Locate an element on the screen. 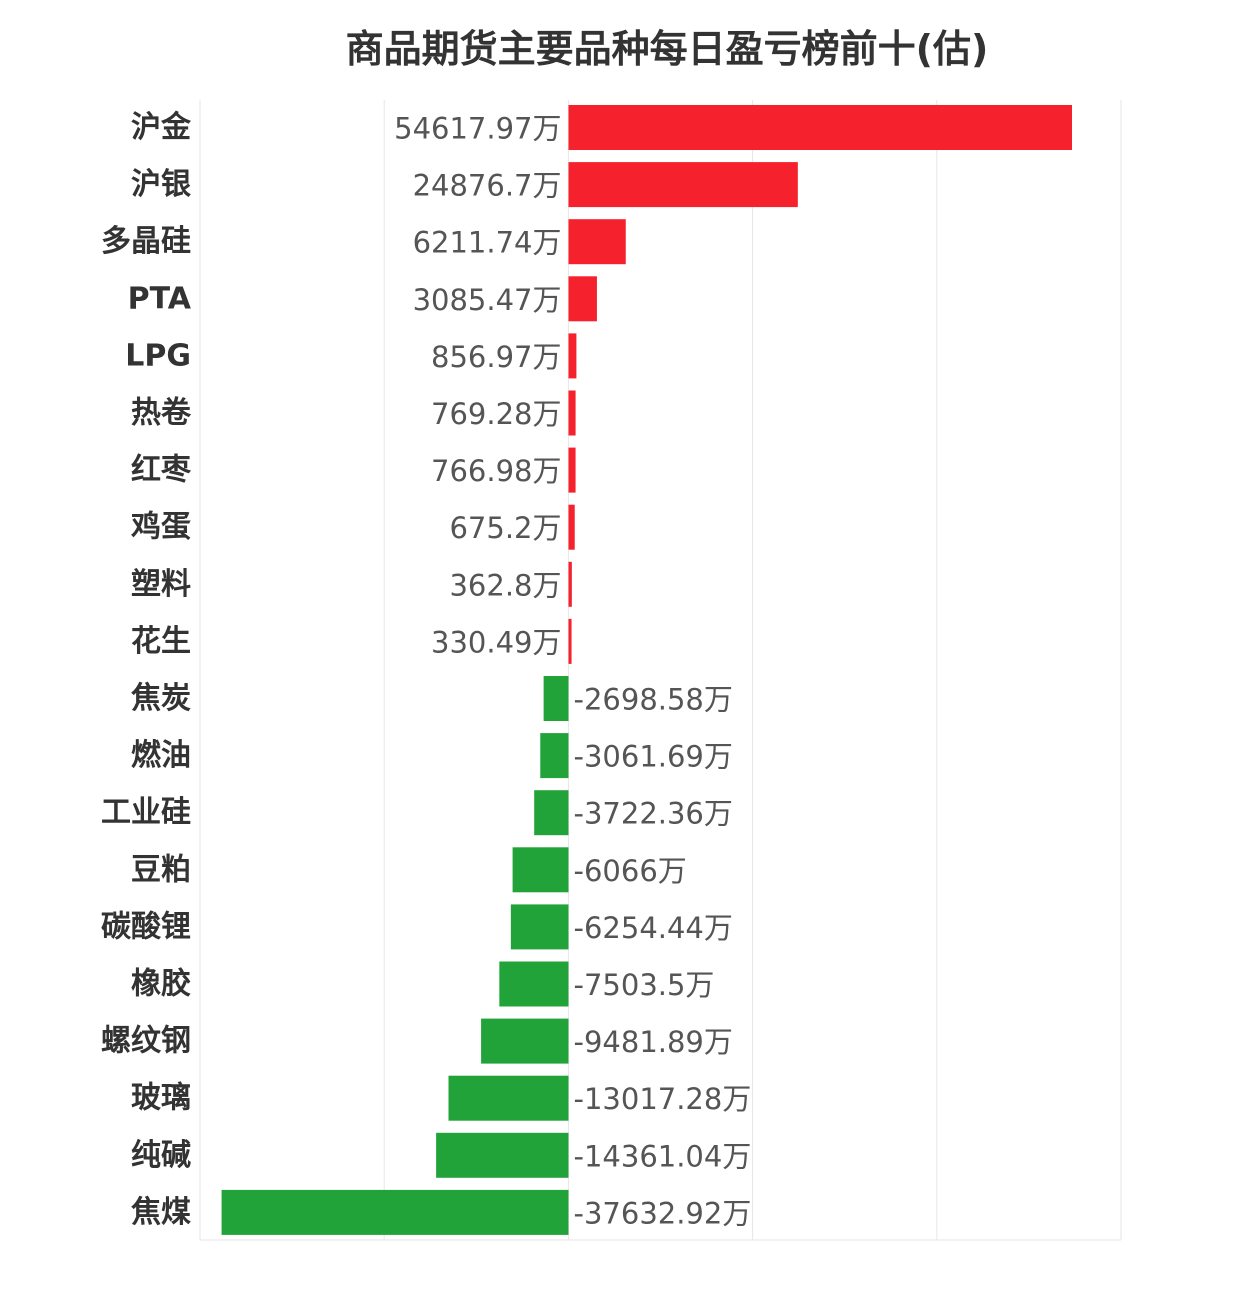 The image size is (1246, 1300). category-label: 沪金 is located at coordinates (161, 127).